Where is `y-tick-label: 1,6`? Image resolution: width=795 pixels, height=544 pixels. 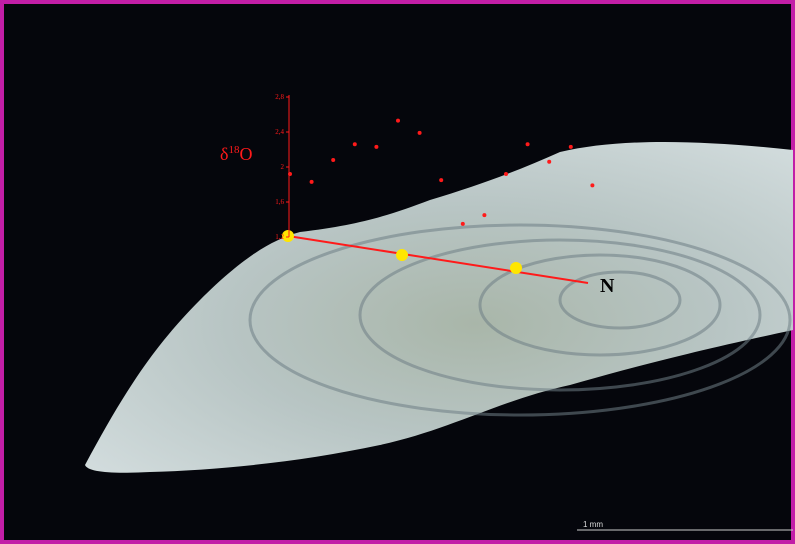 y-tick-label: 1,6 is located at coordinates (279, 202).